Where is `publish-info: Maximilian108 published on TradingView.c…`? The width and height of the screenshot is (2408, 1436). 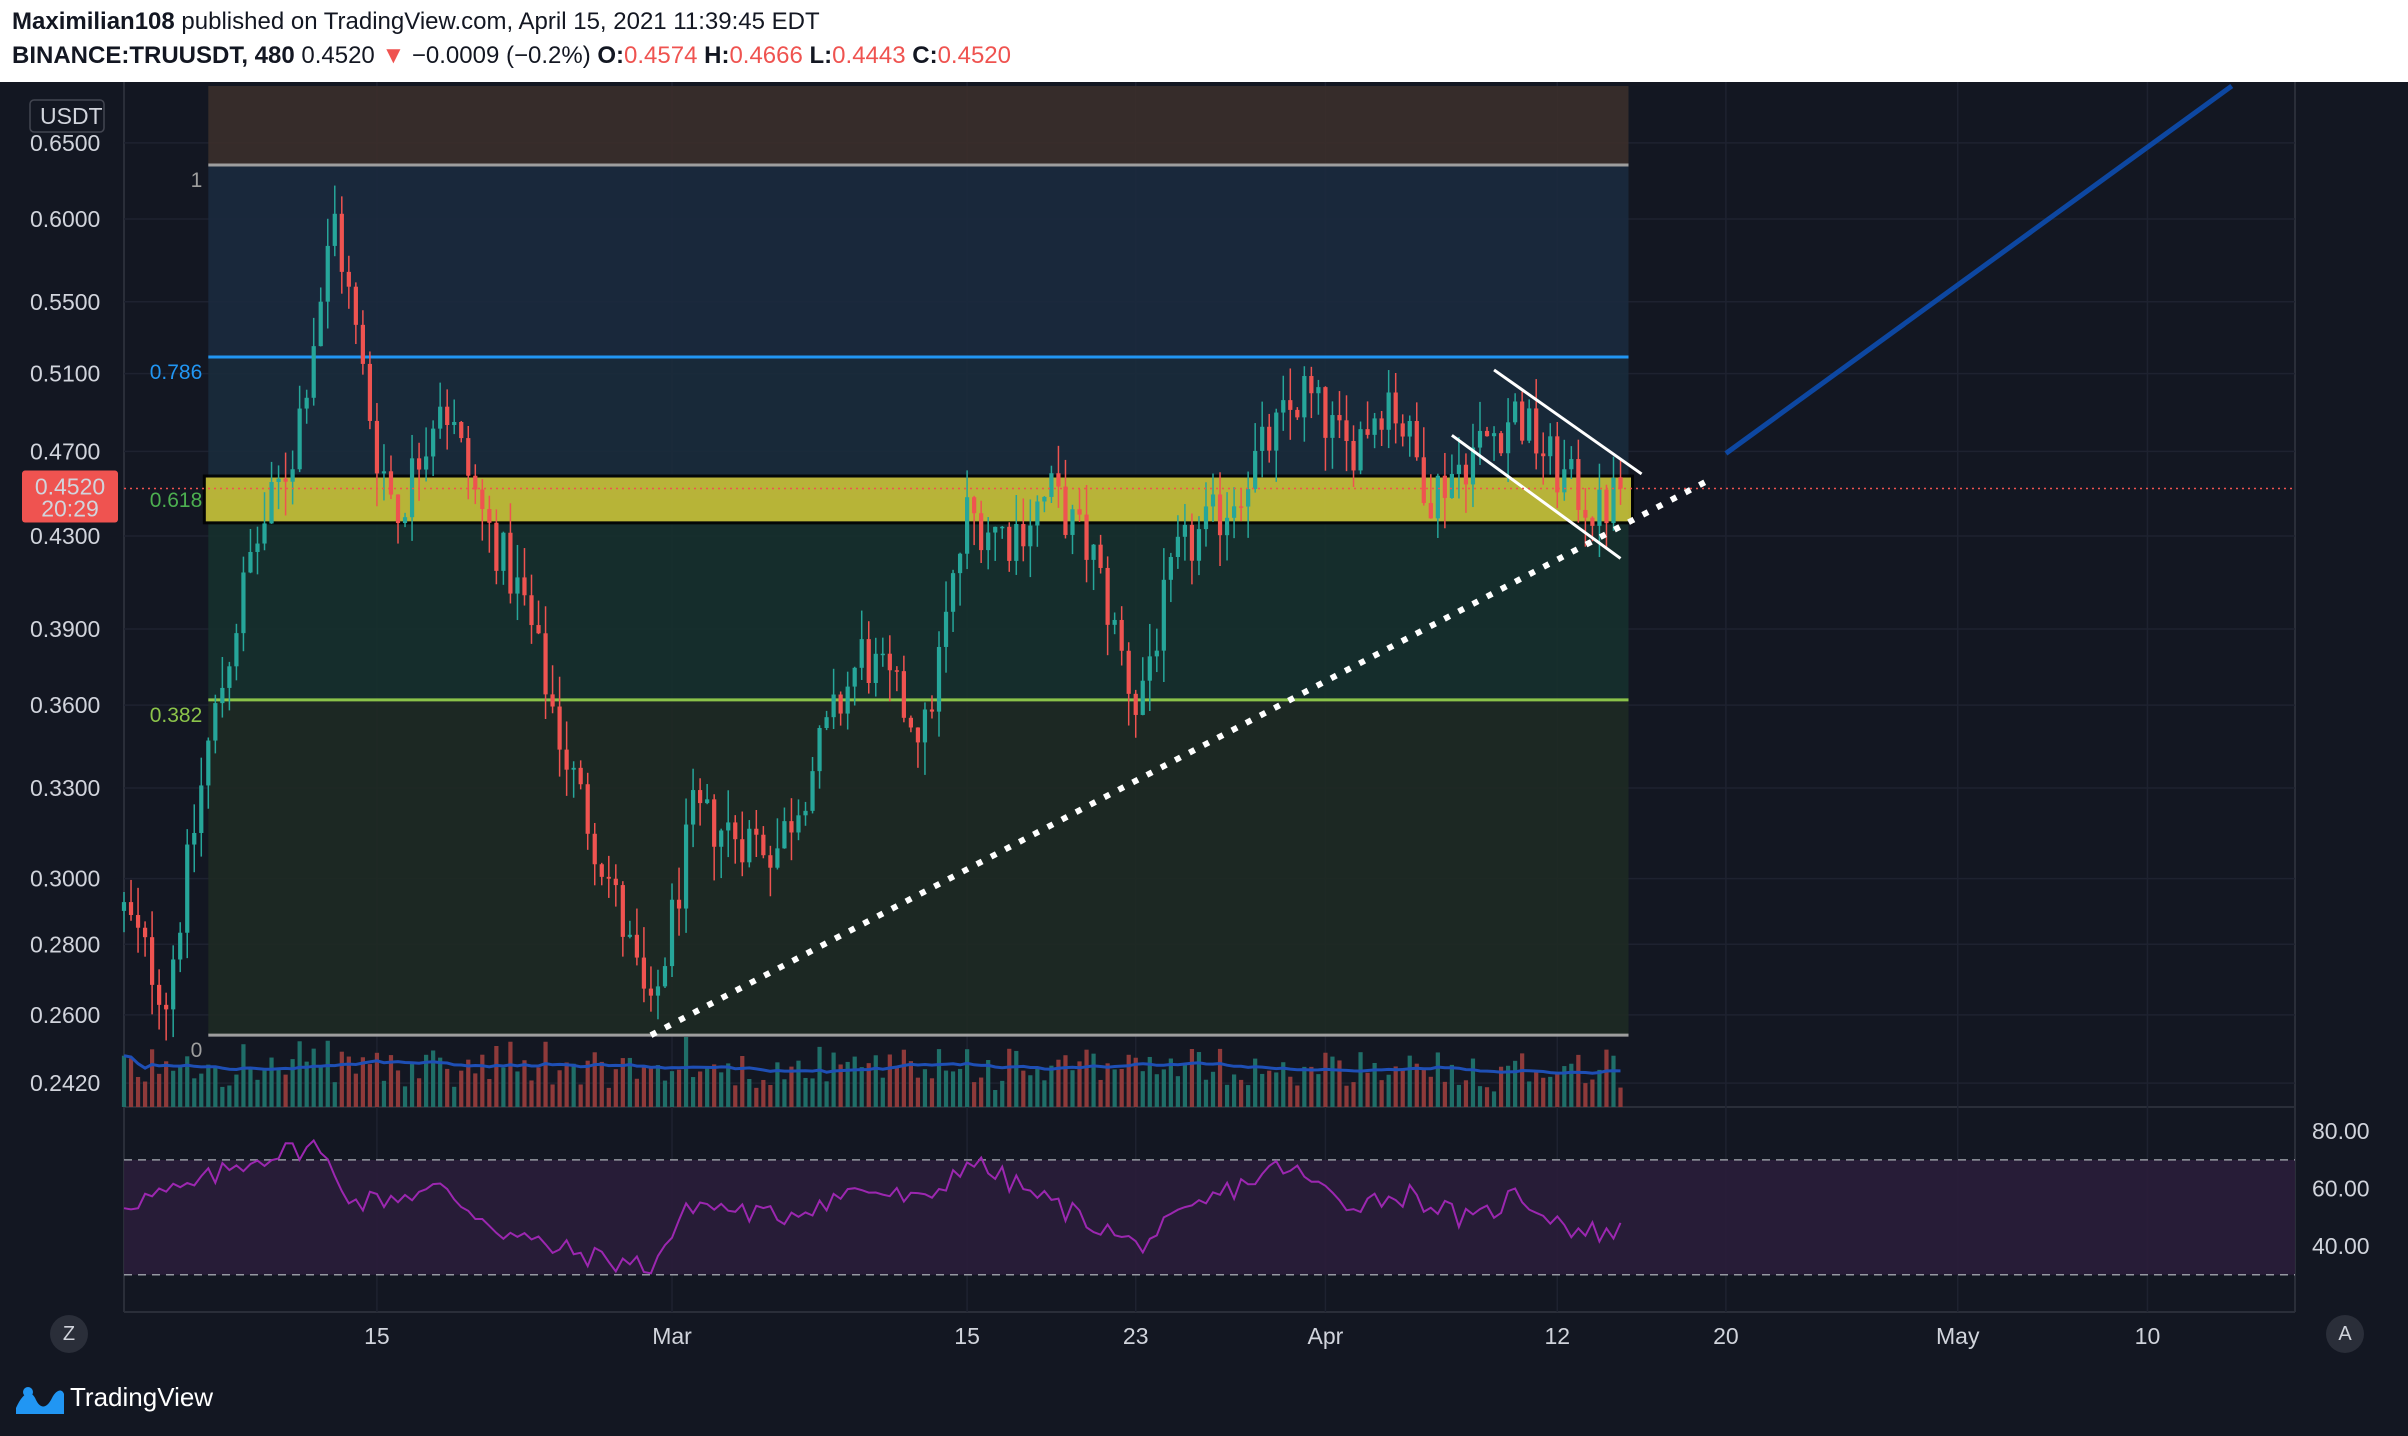
publish-info: Maximilian108 published on TradingView.c… is located at coordinates (416, 22).